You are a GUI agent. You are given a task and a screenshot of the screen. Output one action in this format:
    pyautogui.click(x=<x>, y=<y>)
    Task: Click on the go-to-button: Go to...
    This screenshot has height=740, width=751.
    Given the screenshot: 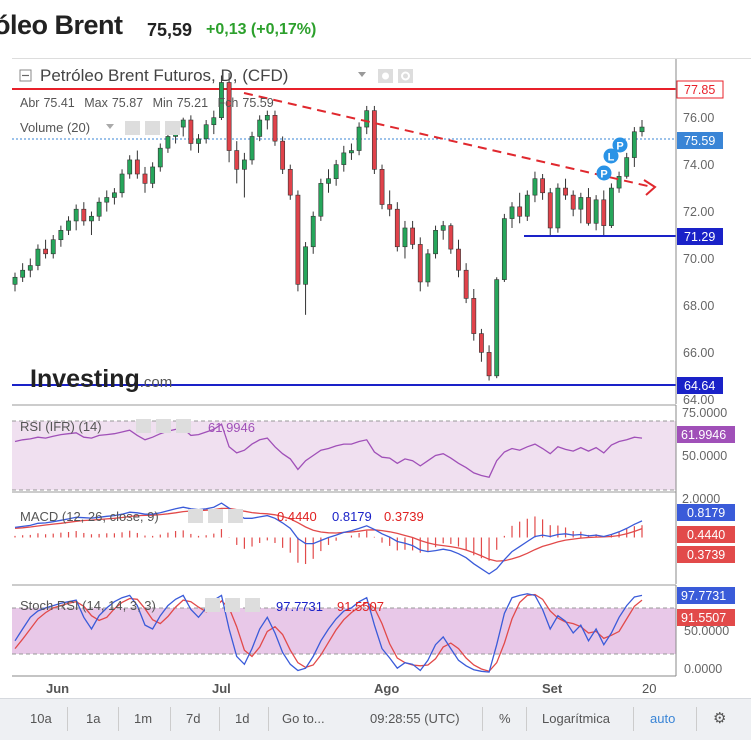 What is the action you would take?
    pyautogui.click(x=303, y=718)
    